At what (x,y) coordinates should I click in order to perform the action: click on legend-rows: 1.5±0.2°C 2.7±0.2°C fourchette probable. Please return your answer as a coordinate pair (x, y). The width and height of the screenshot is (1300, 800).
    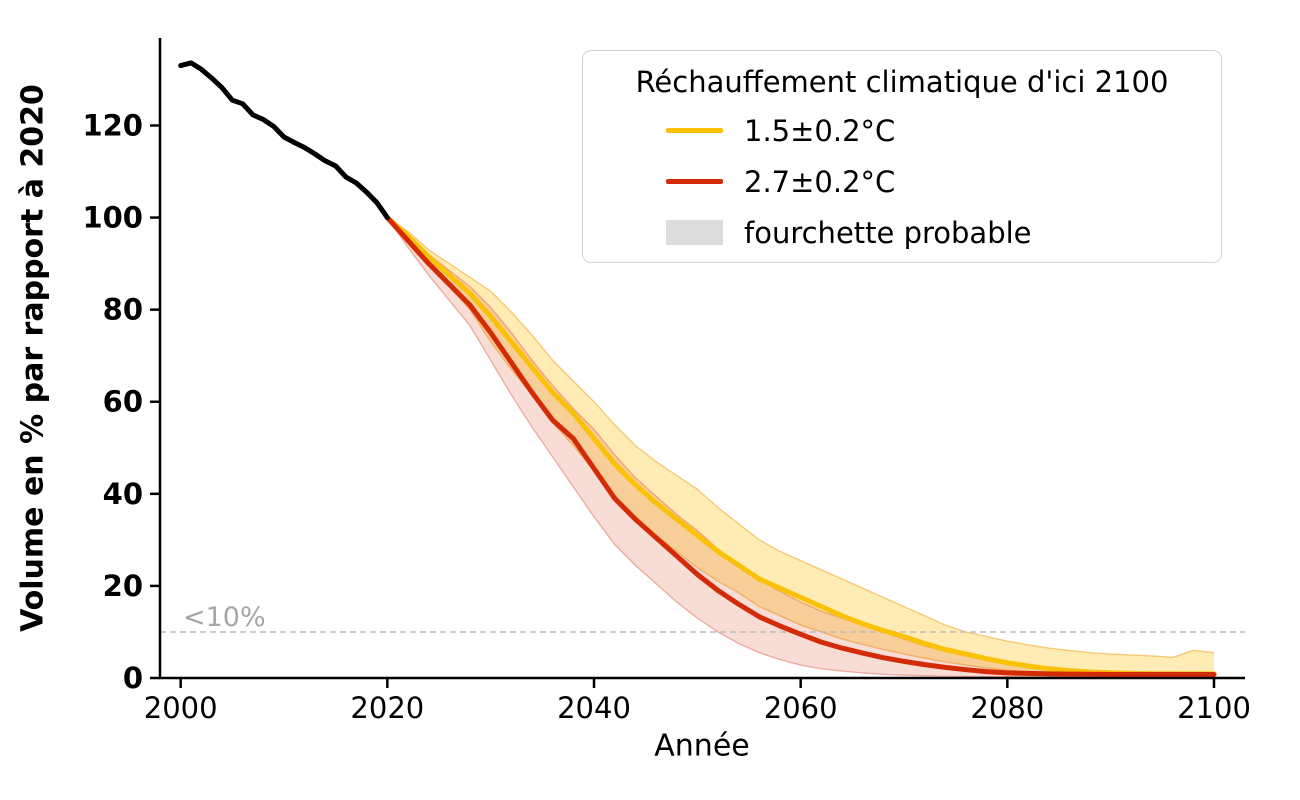
    Looking at the image, I should click on (902, 181).